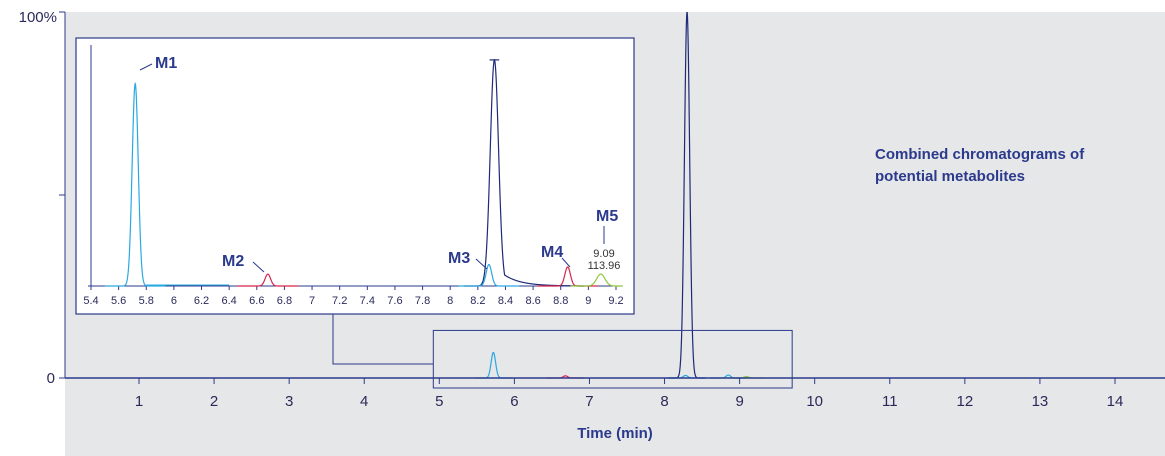  What do you see at coordinates (950, 176) in the screenshot?
I see `annotation-line-2: potential metabolites` at bounding box center [950, 176].